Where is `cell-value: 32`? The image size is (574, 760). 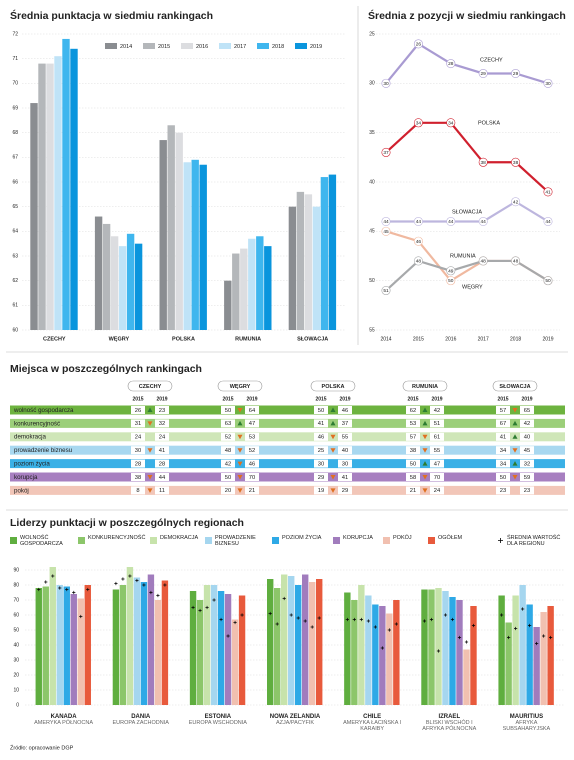 cell-value: 32 is located at coordinates (527, 464).